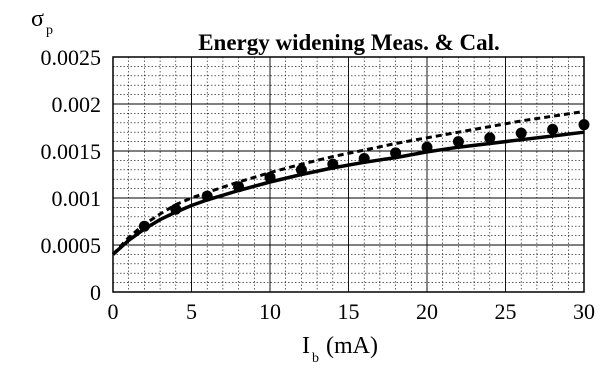  I want to click on y-tick-label: 0.0025, so click(71, 57).